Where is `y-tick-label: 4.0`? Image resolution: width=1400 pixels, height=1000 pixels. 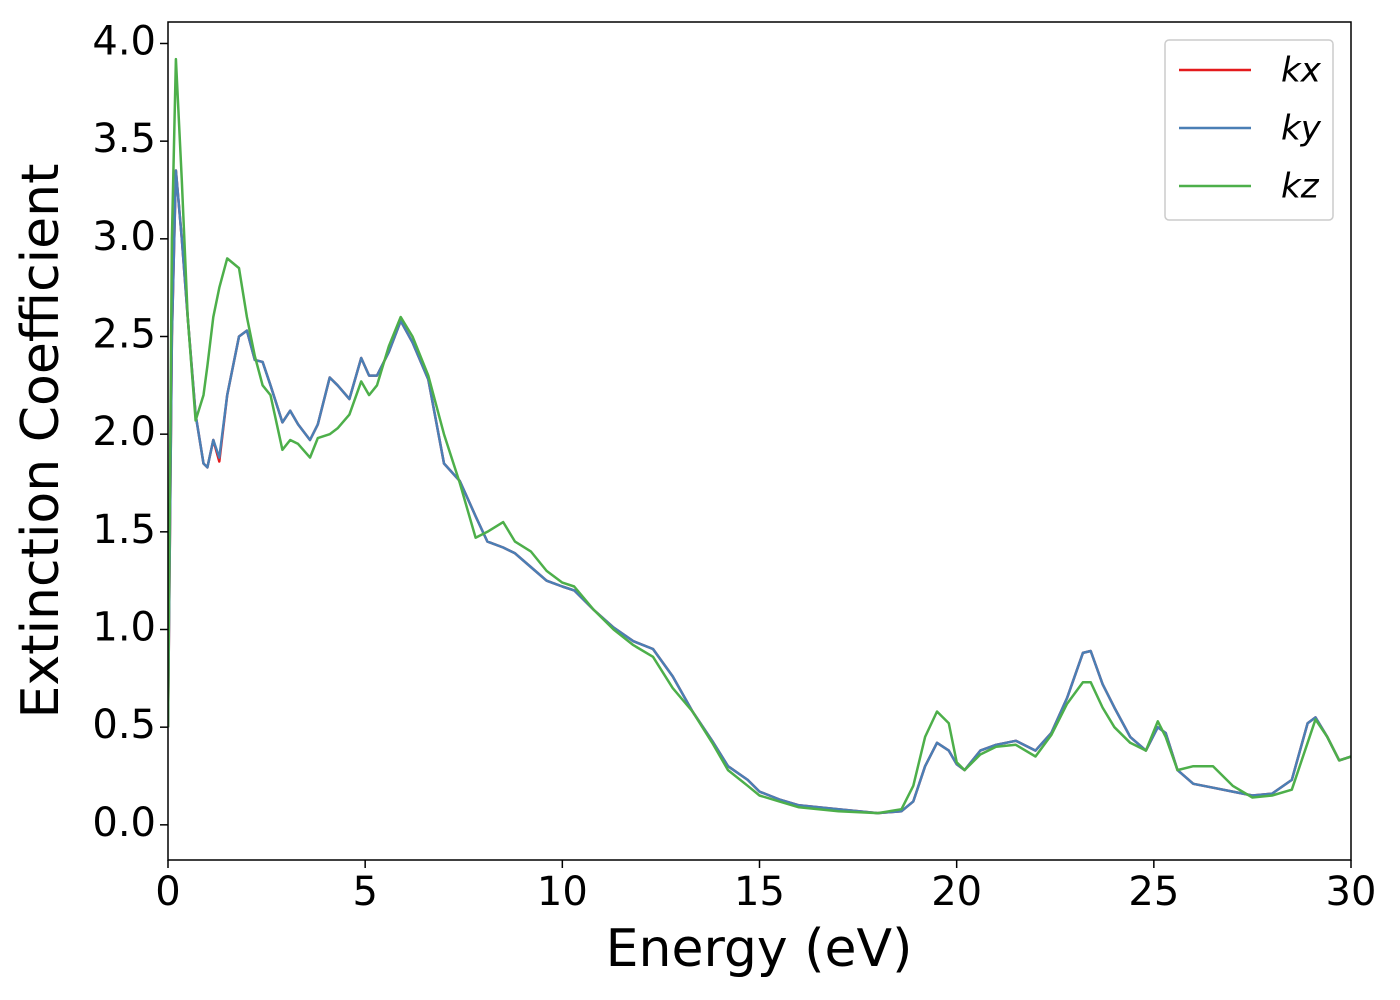
y-tick-label: 4.0 is located at coordinates (124, 41).